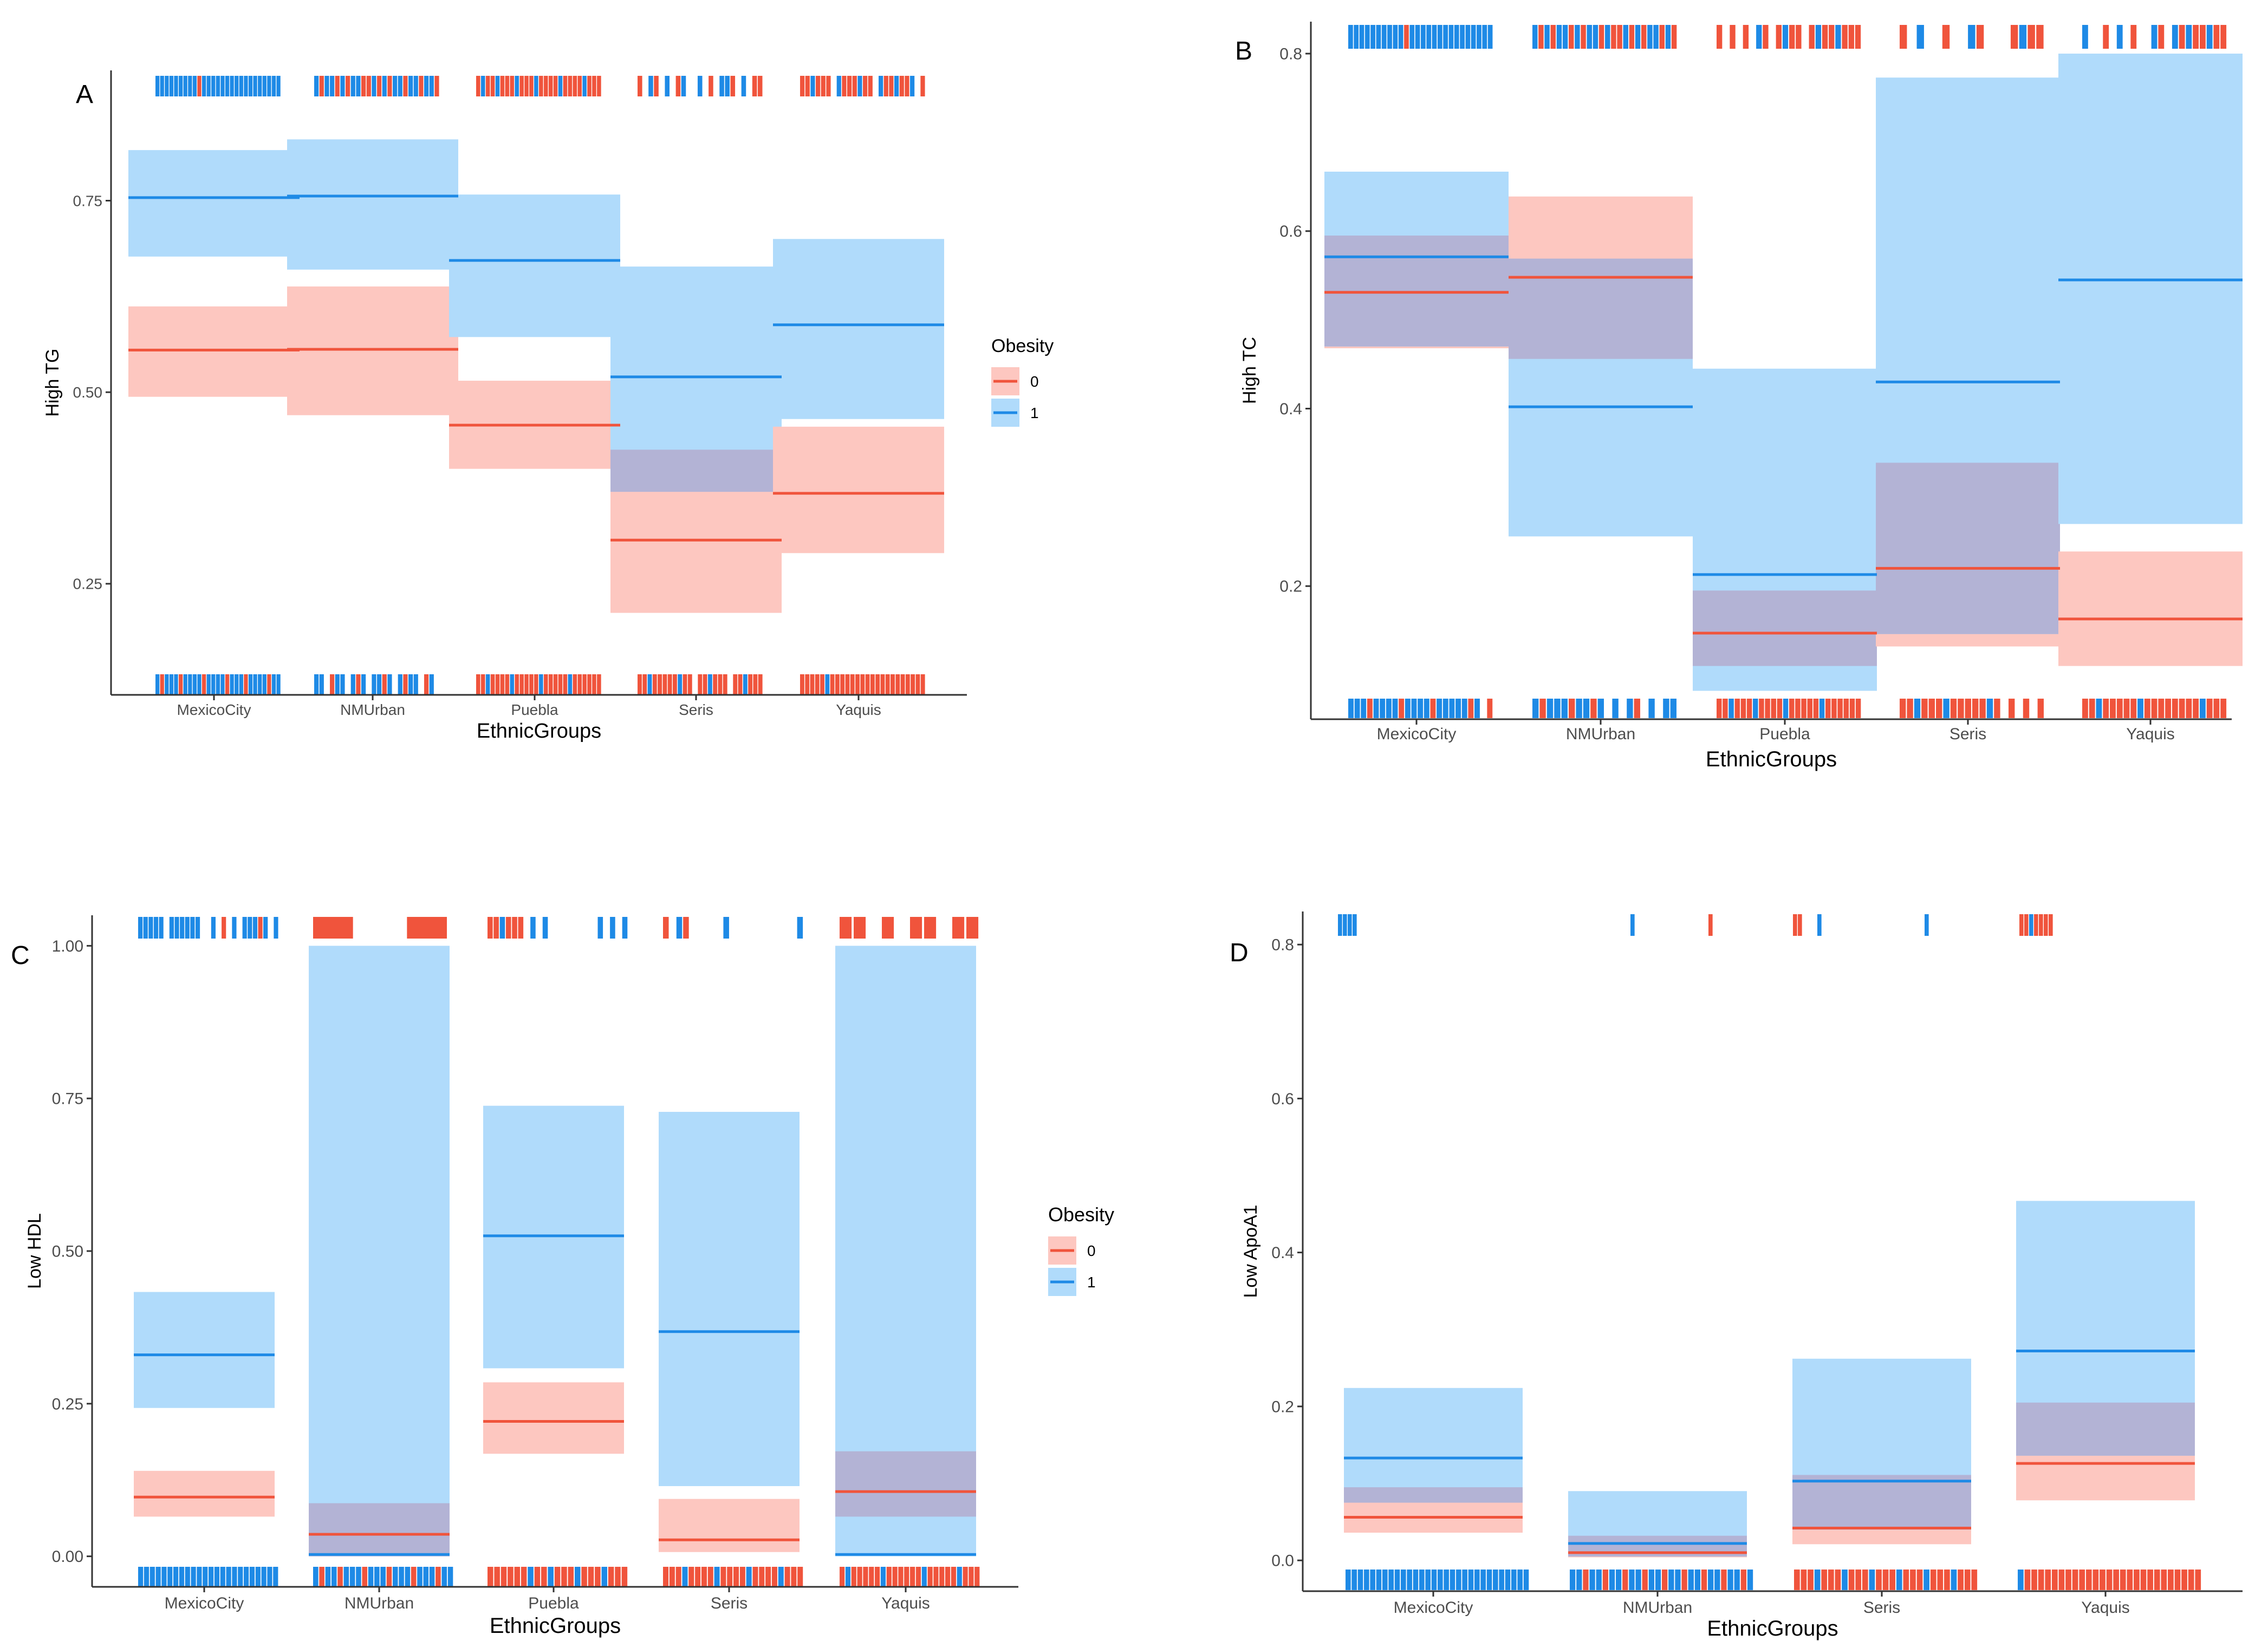  Describe the element at coordinates (379, 1603) in the screenshot. I see `x-tick-label: NMUrban` at that location.